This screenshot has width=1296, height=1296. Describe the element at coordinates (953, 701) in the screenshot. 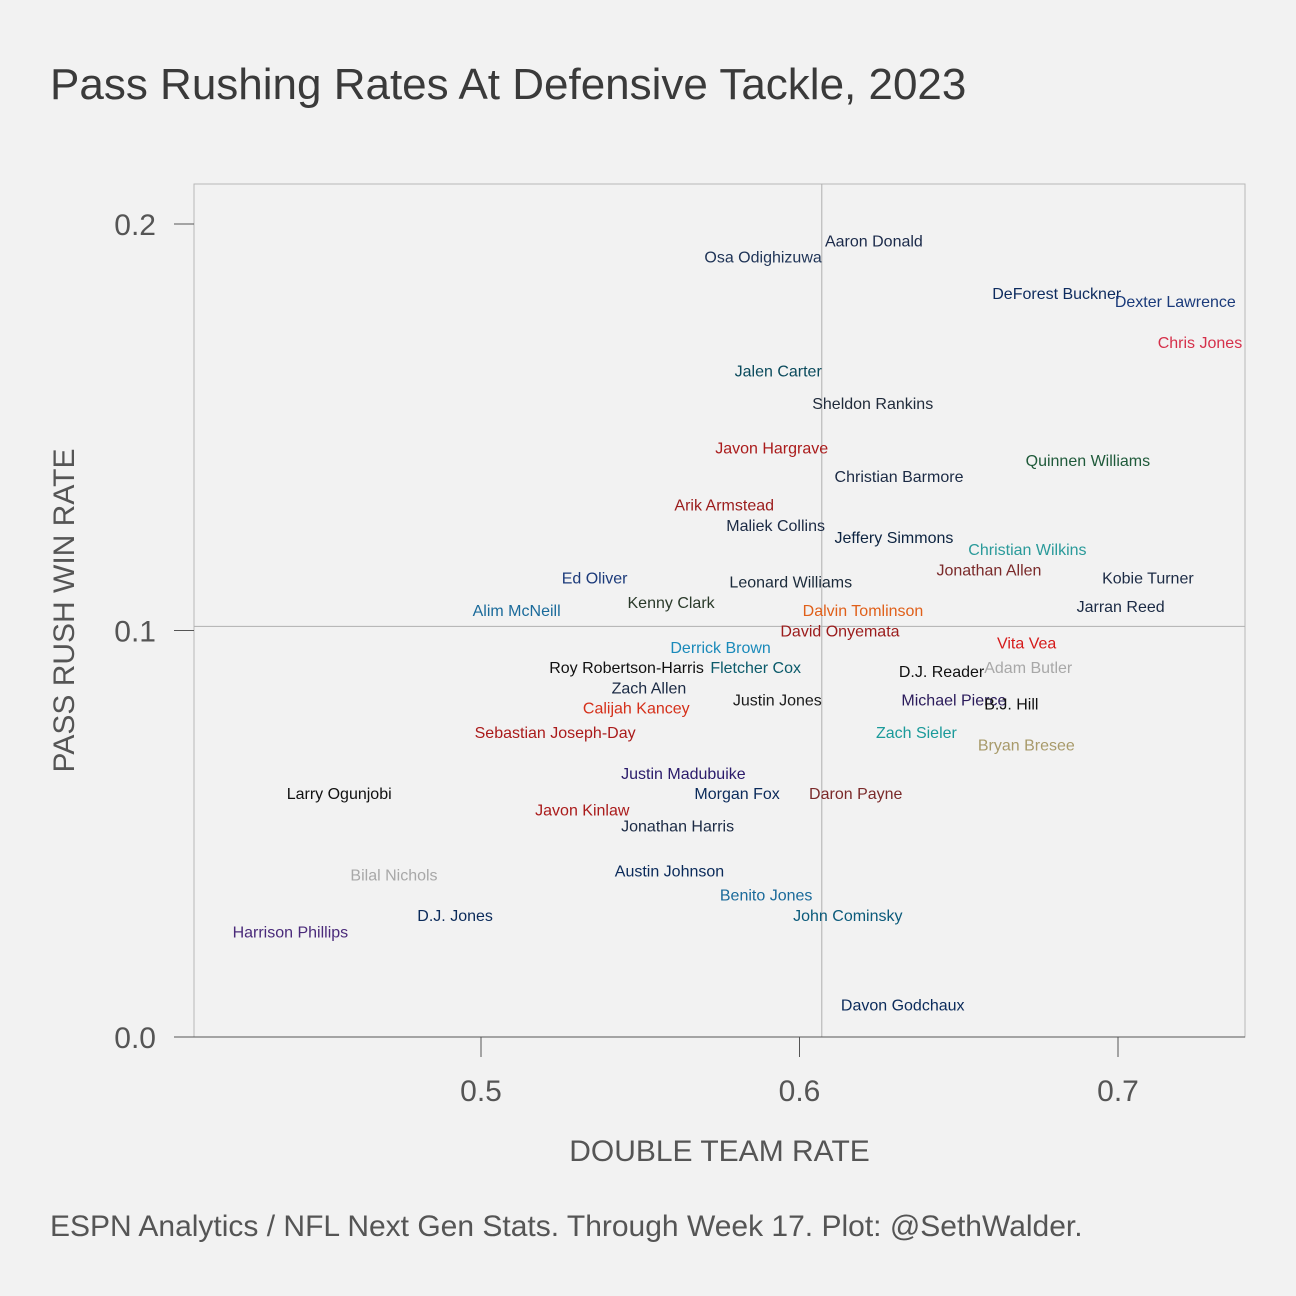

I see `player-label: Michael Pierce` at that location.